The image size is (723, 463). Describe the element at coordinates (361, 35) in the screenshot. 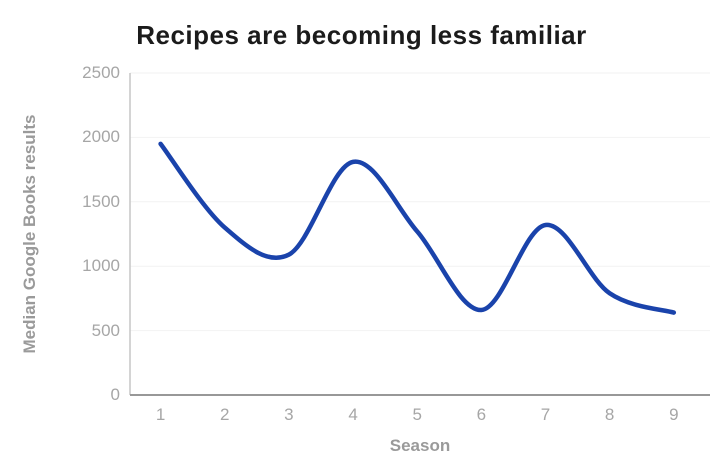

I see `chart-title: Recipes are becoming less familiar` at that location.